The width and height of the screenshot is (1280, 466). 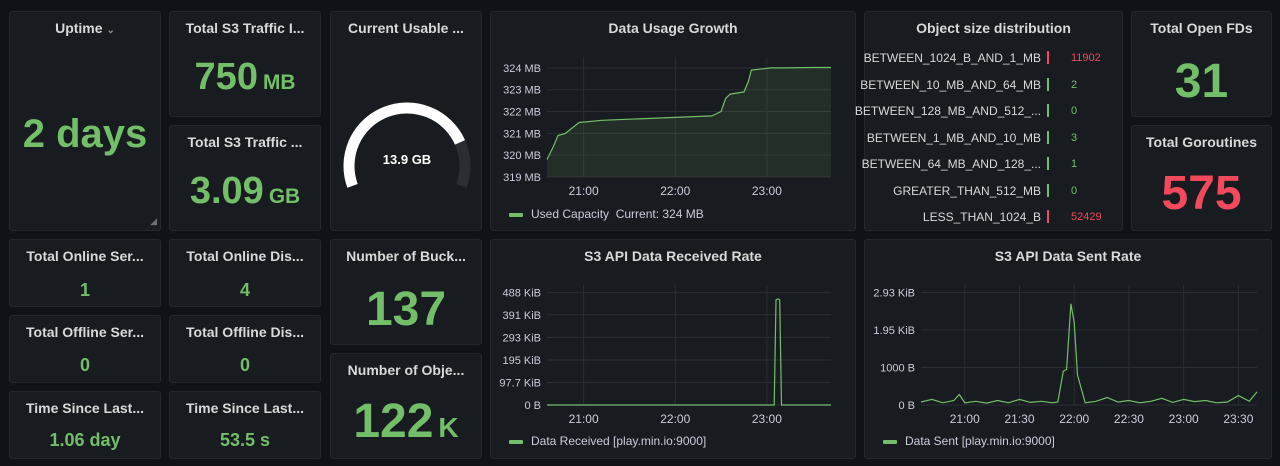 I want to click on object-count-panel: Number of Obje... 122 K, so click(x=406, y=406).